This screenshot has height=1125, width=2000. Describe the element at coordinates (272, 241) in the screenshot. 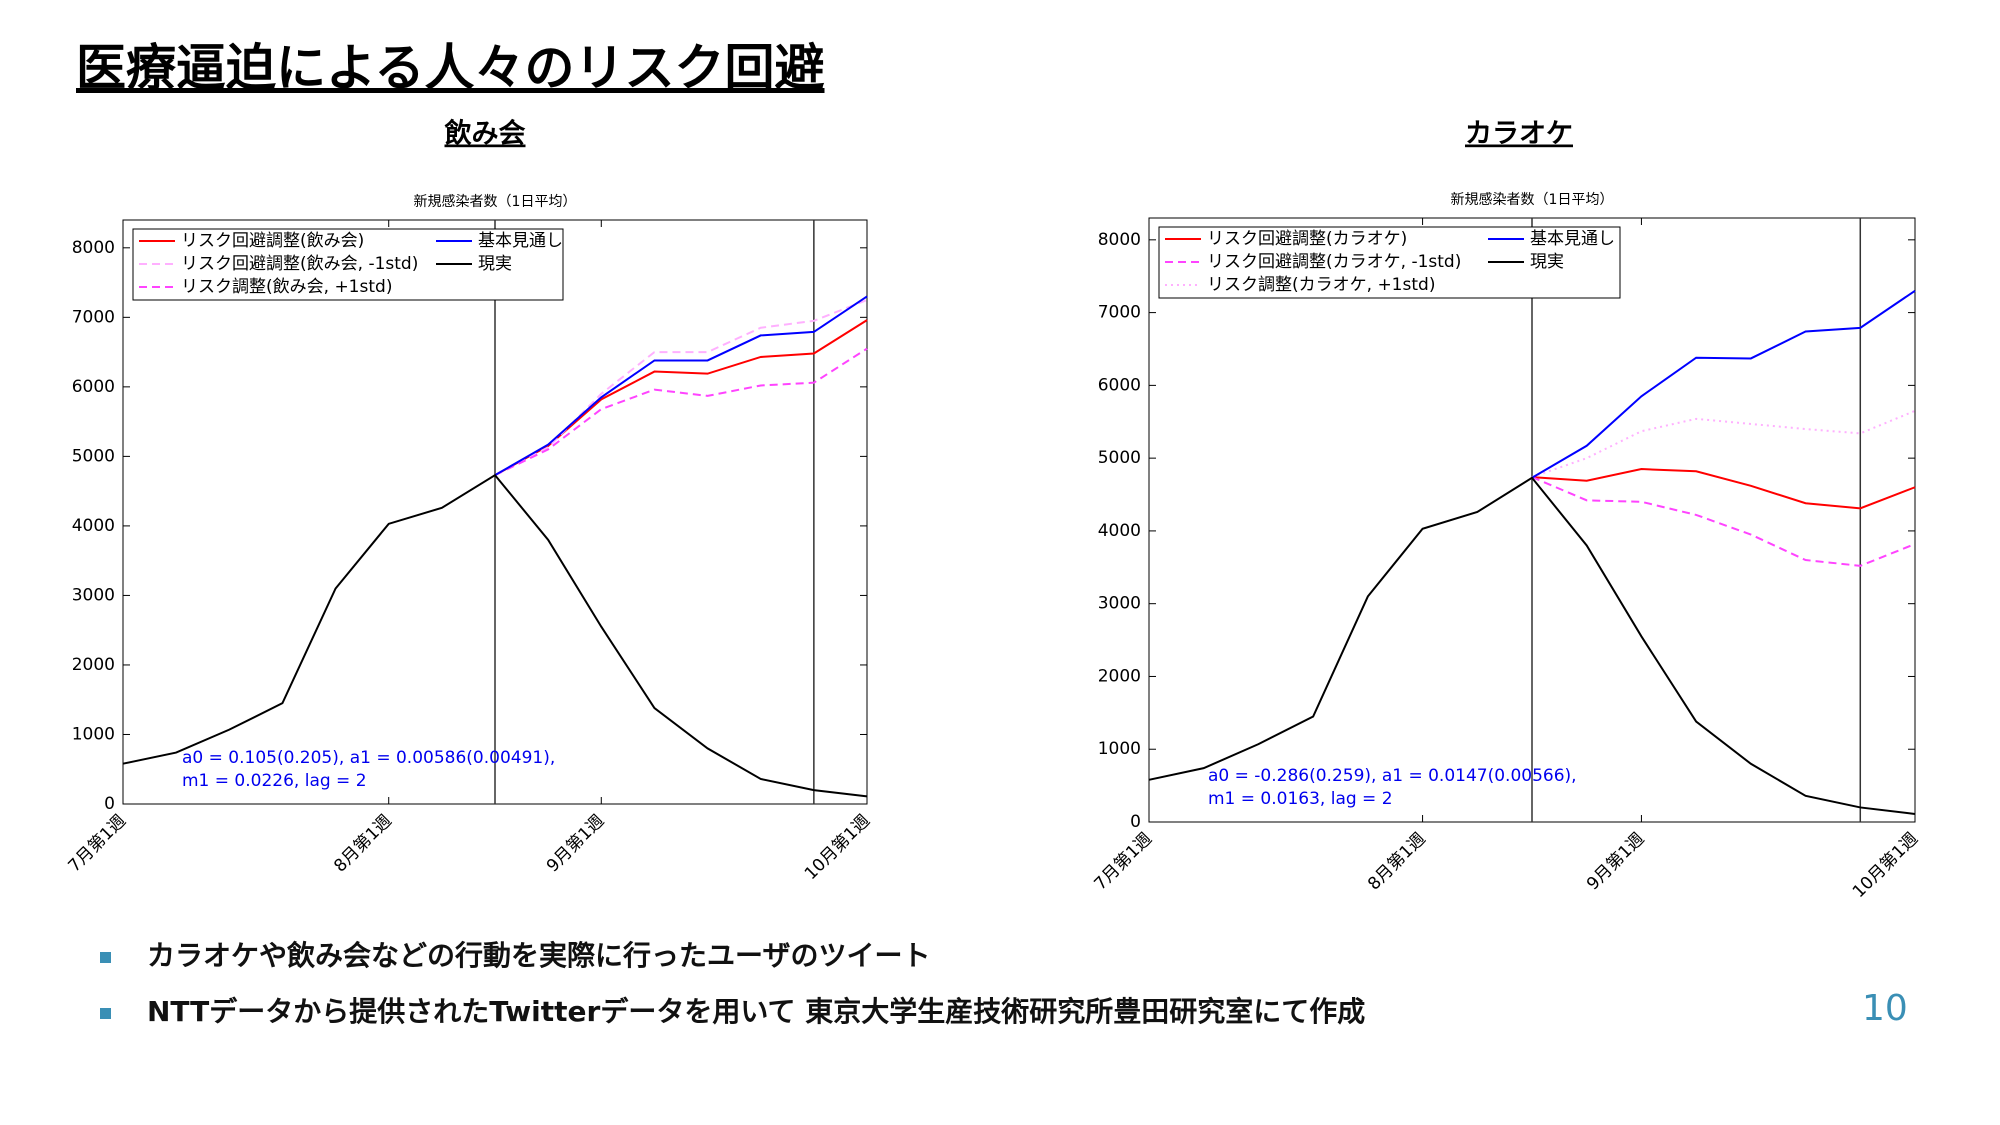

I see `legend-label: リスク回避調整(飲み会)` at that location.